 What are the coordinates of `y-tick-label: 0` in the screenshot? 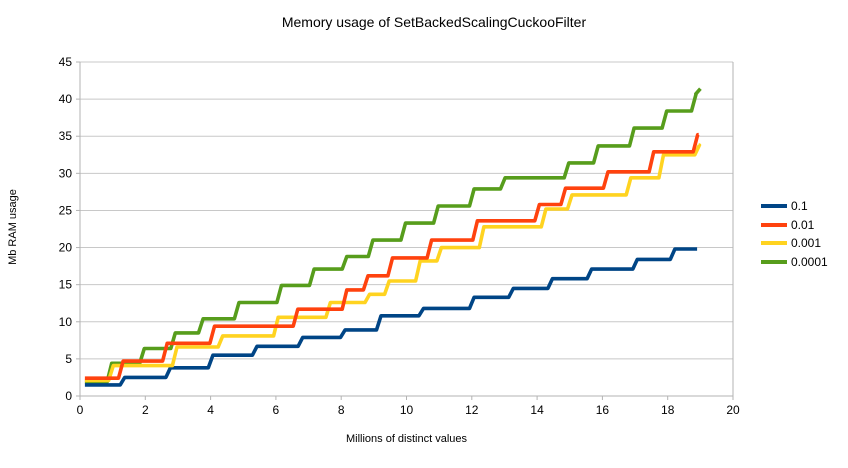 It's located at (68, 396).